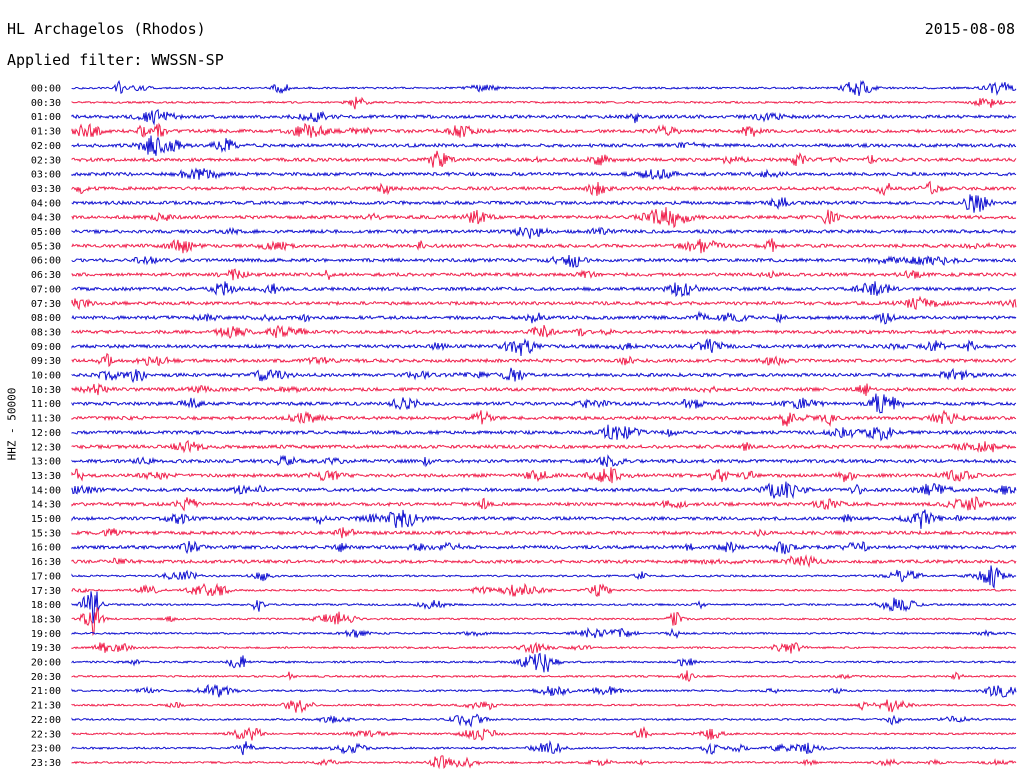 The height and width of the screenshot is (780, 1024). Describe the element at coordinates (115, 60) in the screenshot. I see `filter-label: Applied filter: WWSSN-SP` at that location.